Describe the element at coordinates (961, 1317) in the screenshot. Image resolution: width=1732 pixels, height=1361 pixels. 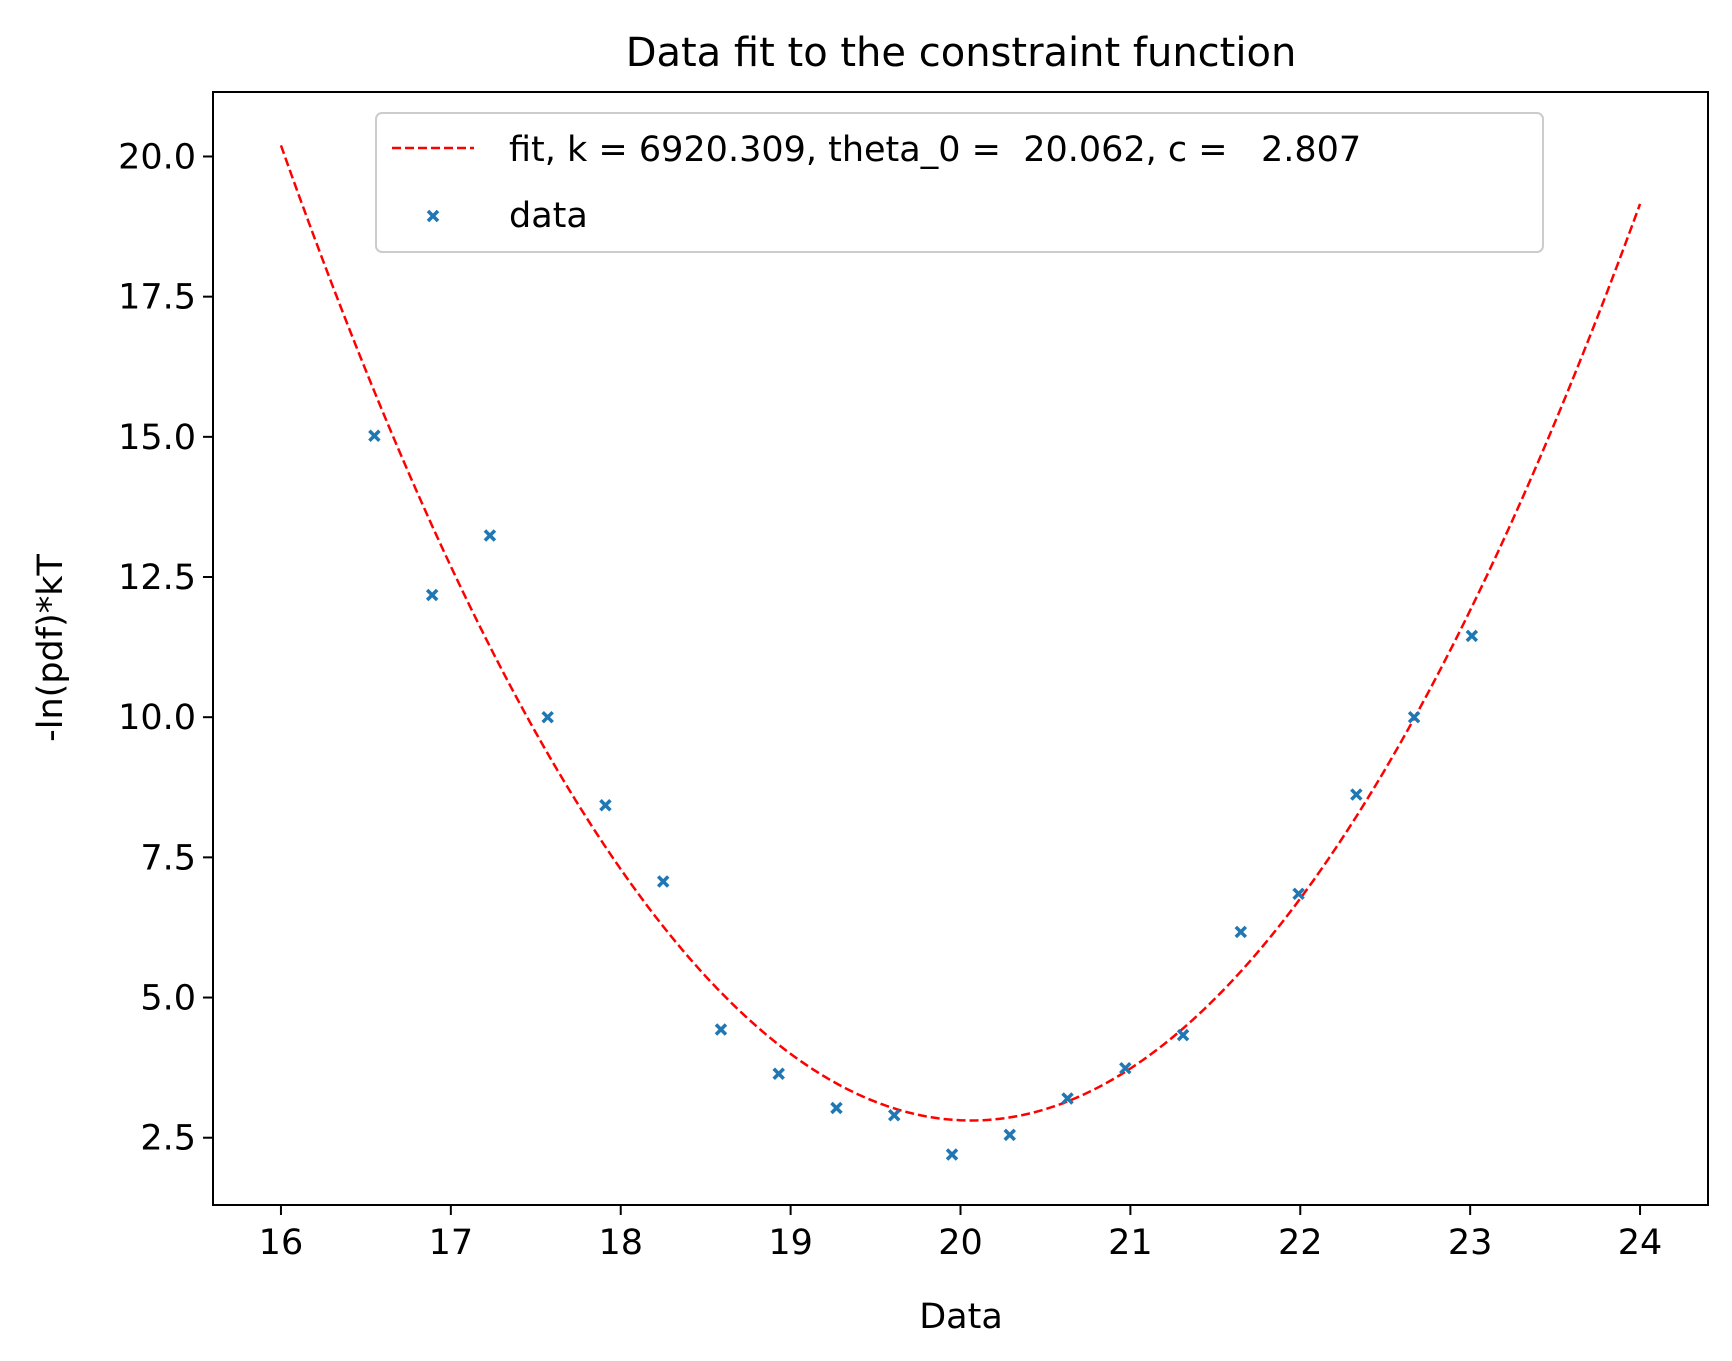
I see `x-axis-label: Data` at that location.